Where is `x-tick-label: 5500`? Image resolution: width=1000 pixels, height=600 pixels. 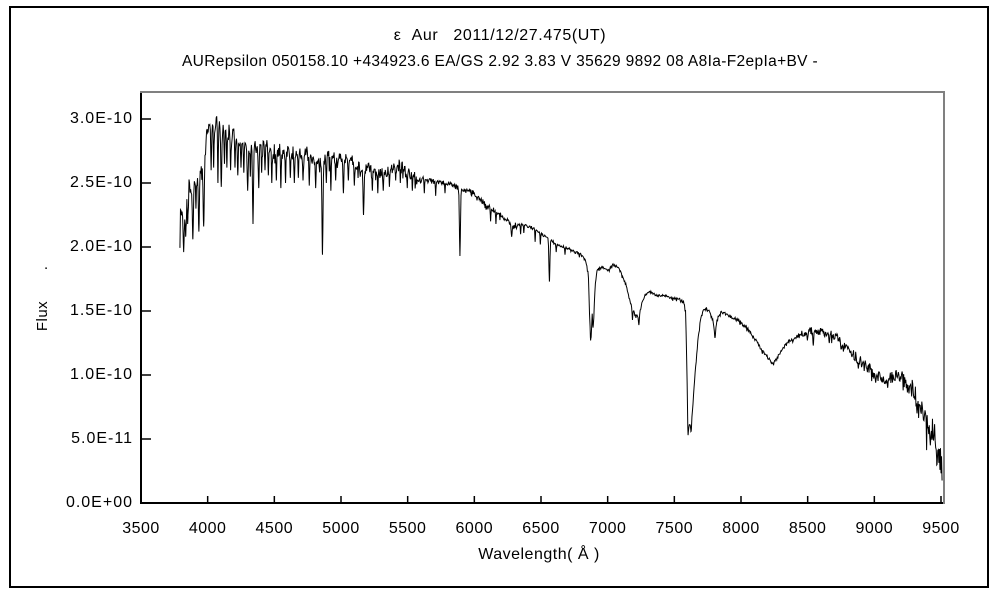 x-tick-label: 5500 is located at coordinates (407, 528).